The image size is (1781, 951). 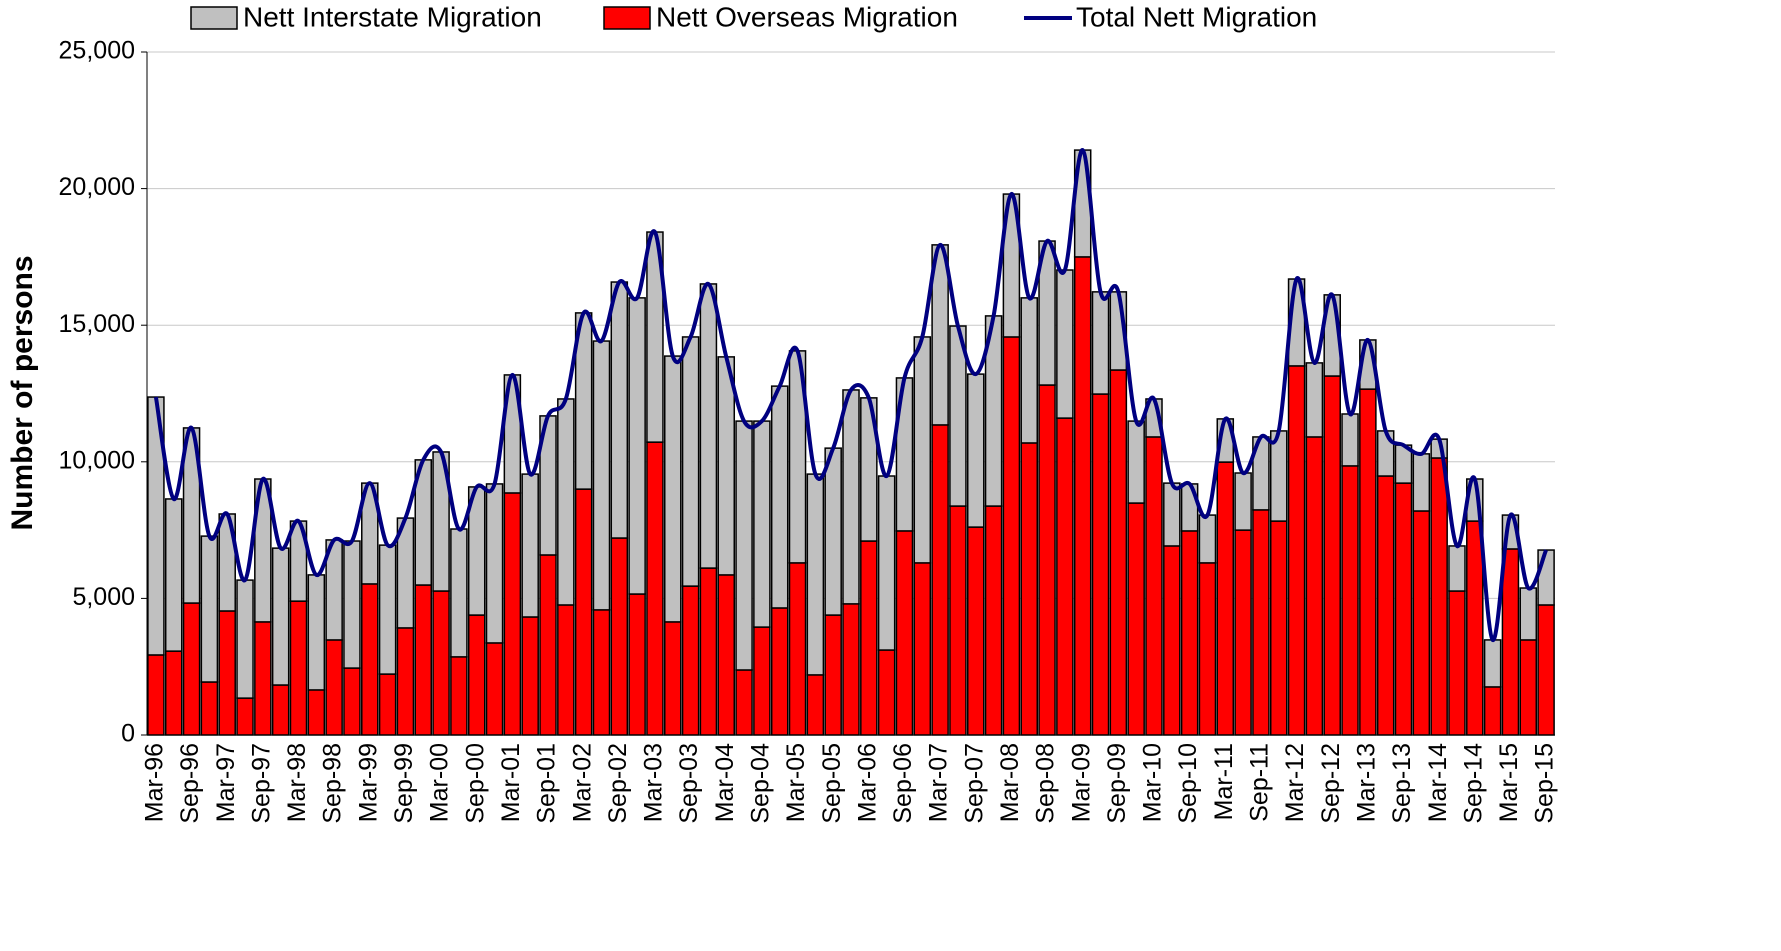 I want to click on y-tick-label: 5,000, so click(x=103, y=597).